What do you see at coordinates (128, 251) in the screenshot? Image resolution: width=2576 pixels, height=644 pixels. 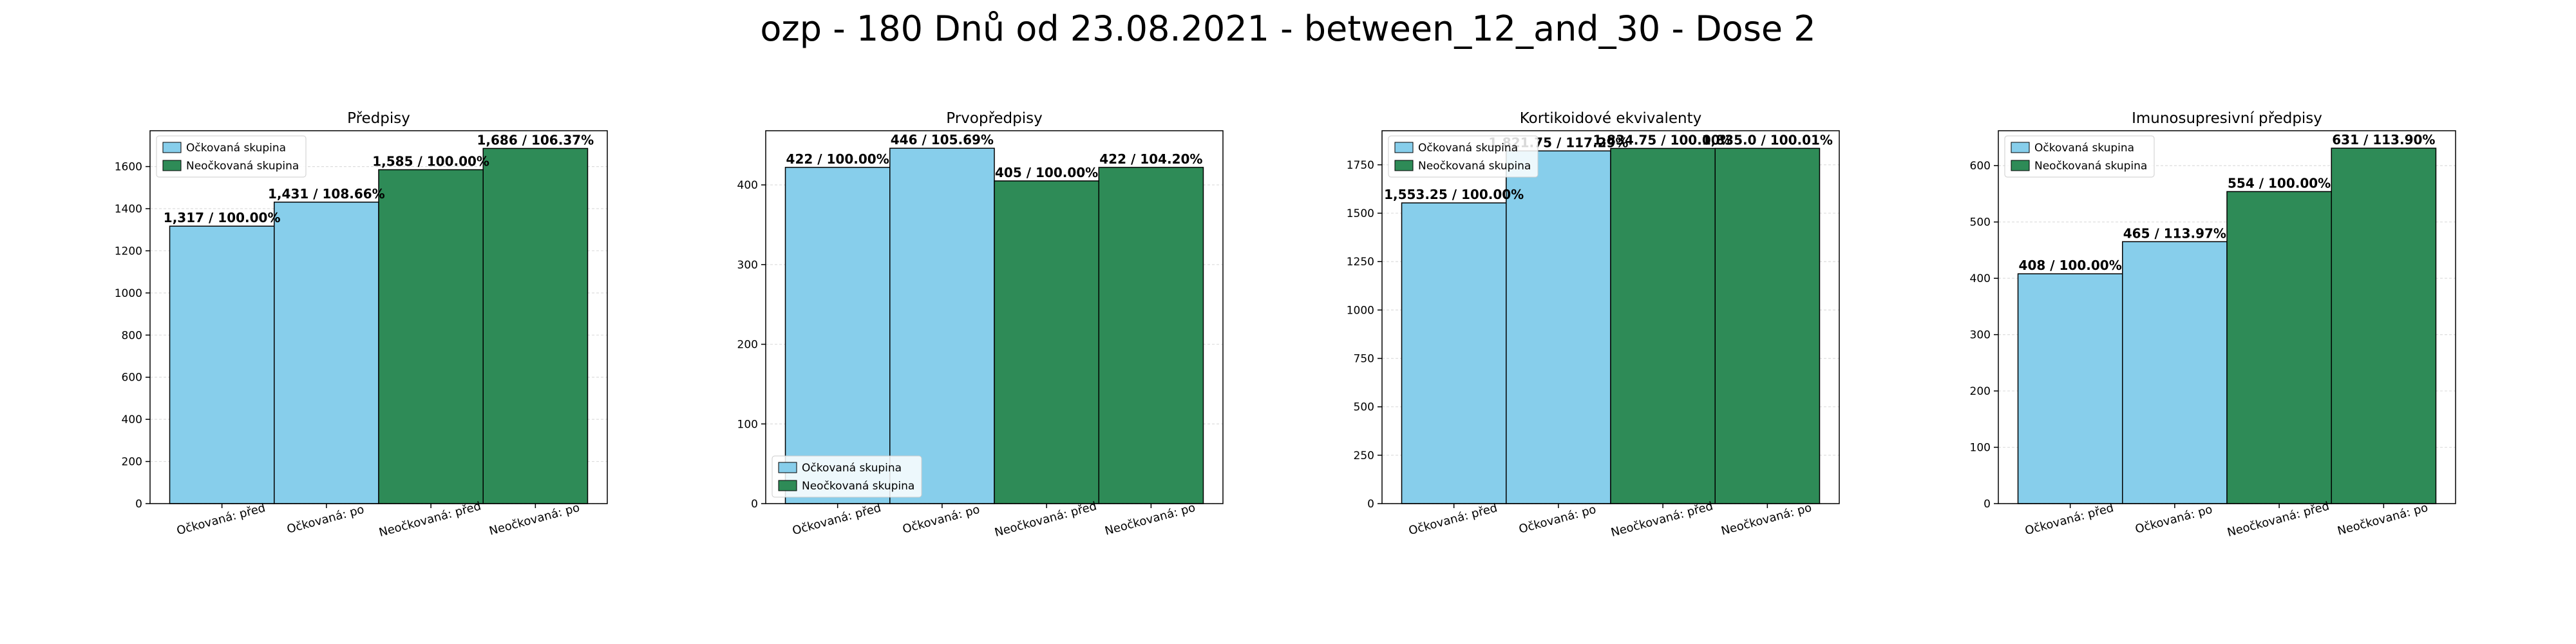 I see `y-tick-label: 1200` at bounding box center [128, 251].